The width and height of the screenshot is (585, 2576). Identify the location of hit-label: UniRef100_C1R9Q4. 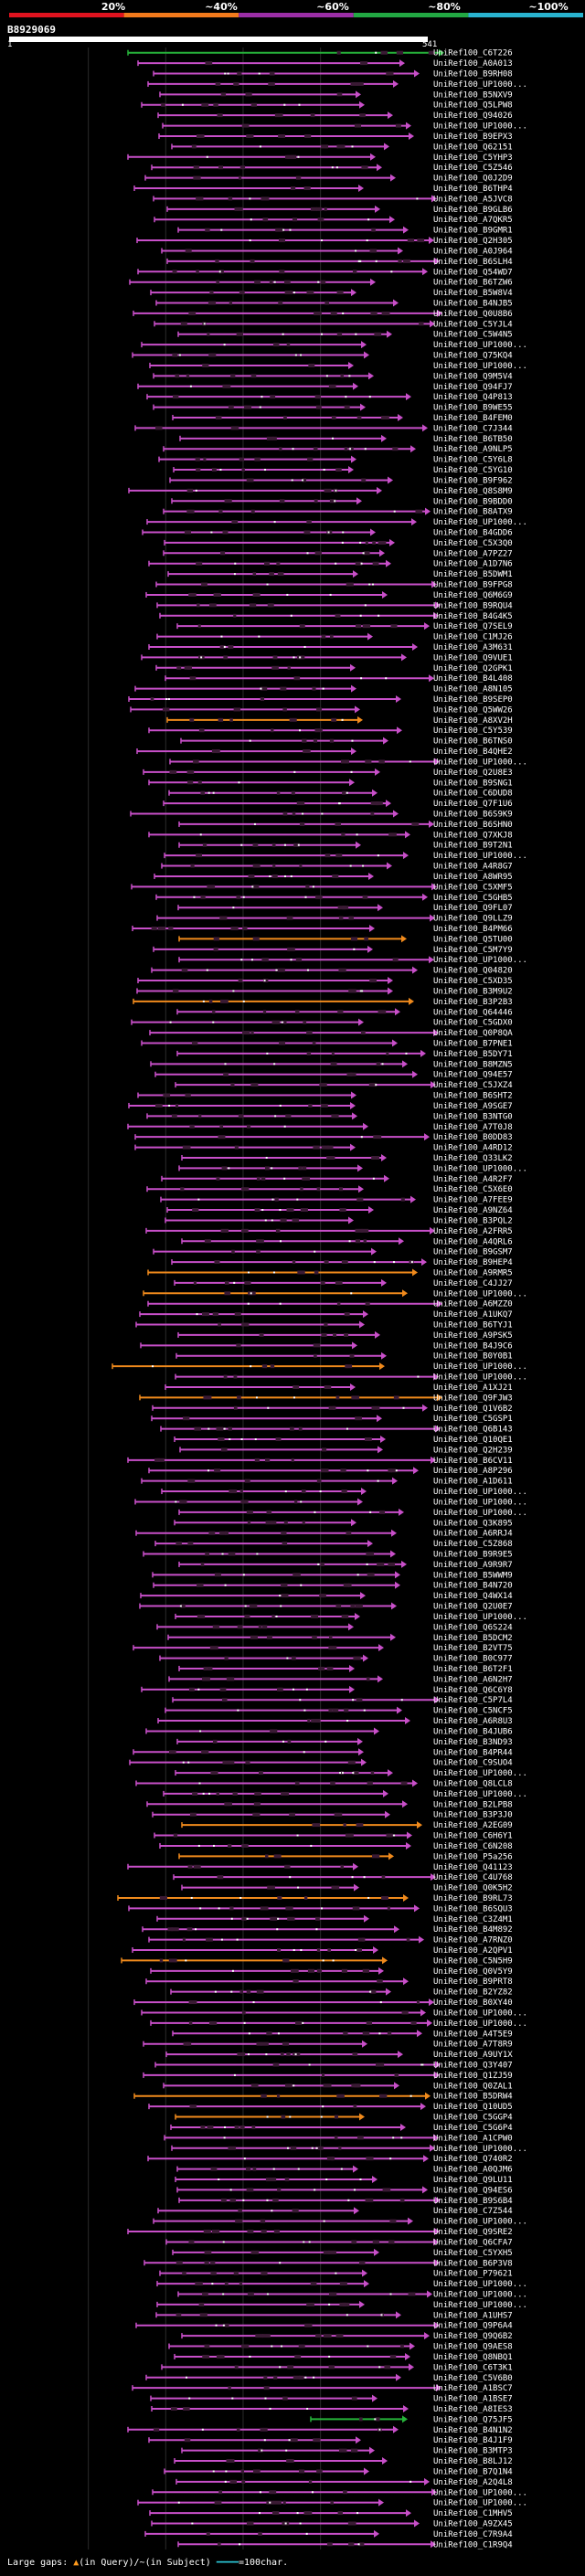
(473, 2544).